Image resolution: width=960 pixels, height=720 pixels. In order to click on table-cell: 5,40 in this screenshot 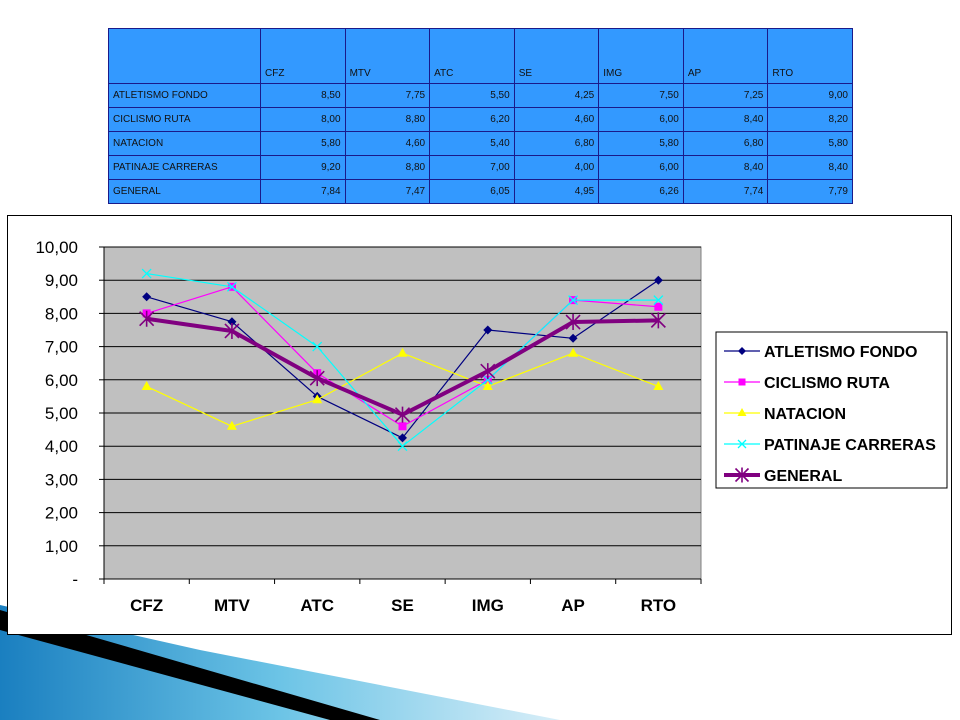, I will do `click(472, 143)`.